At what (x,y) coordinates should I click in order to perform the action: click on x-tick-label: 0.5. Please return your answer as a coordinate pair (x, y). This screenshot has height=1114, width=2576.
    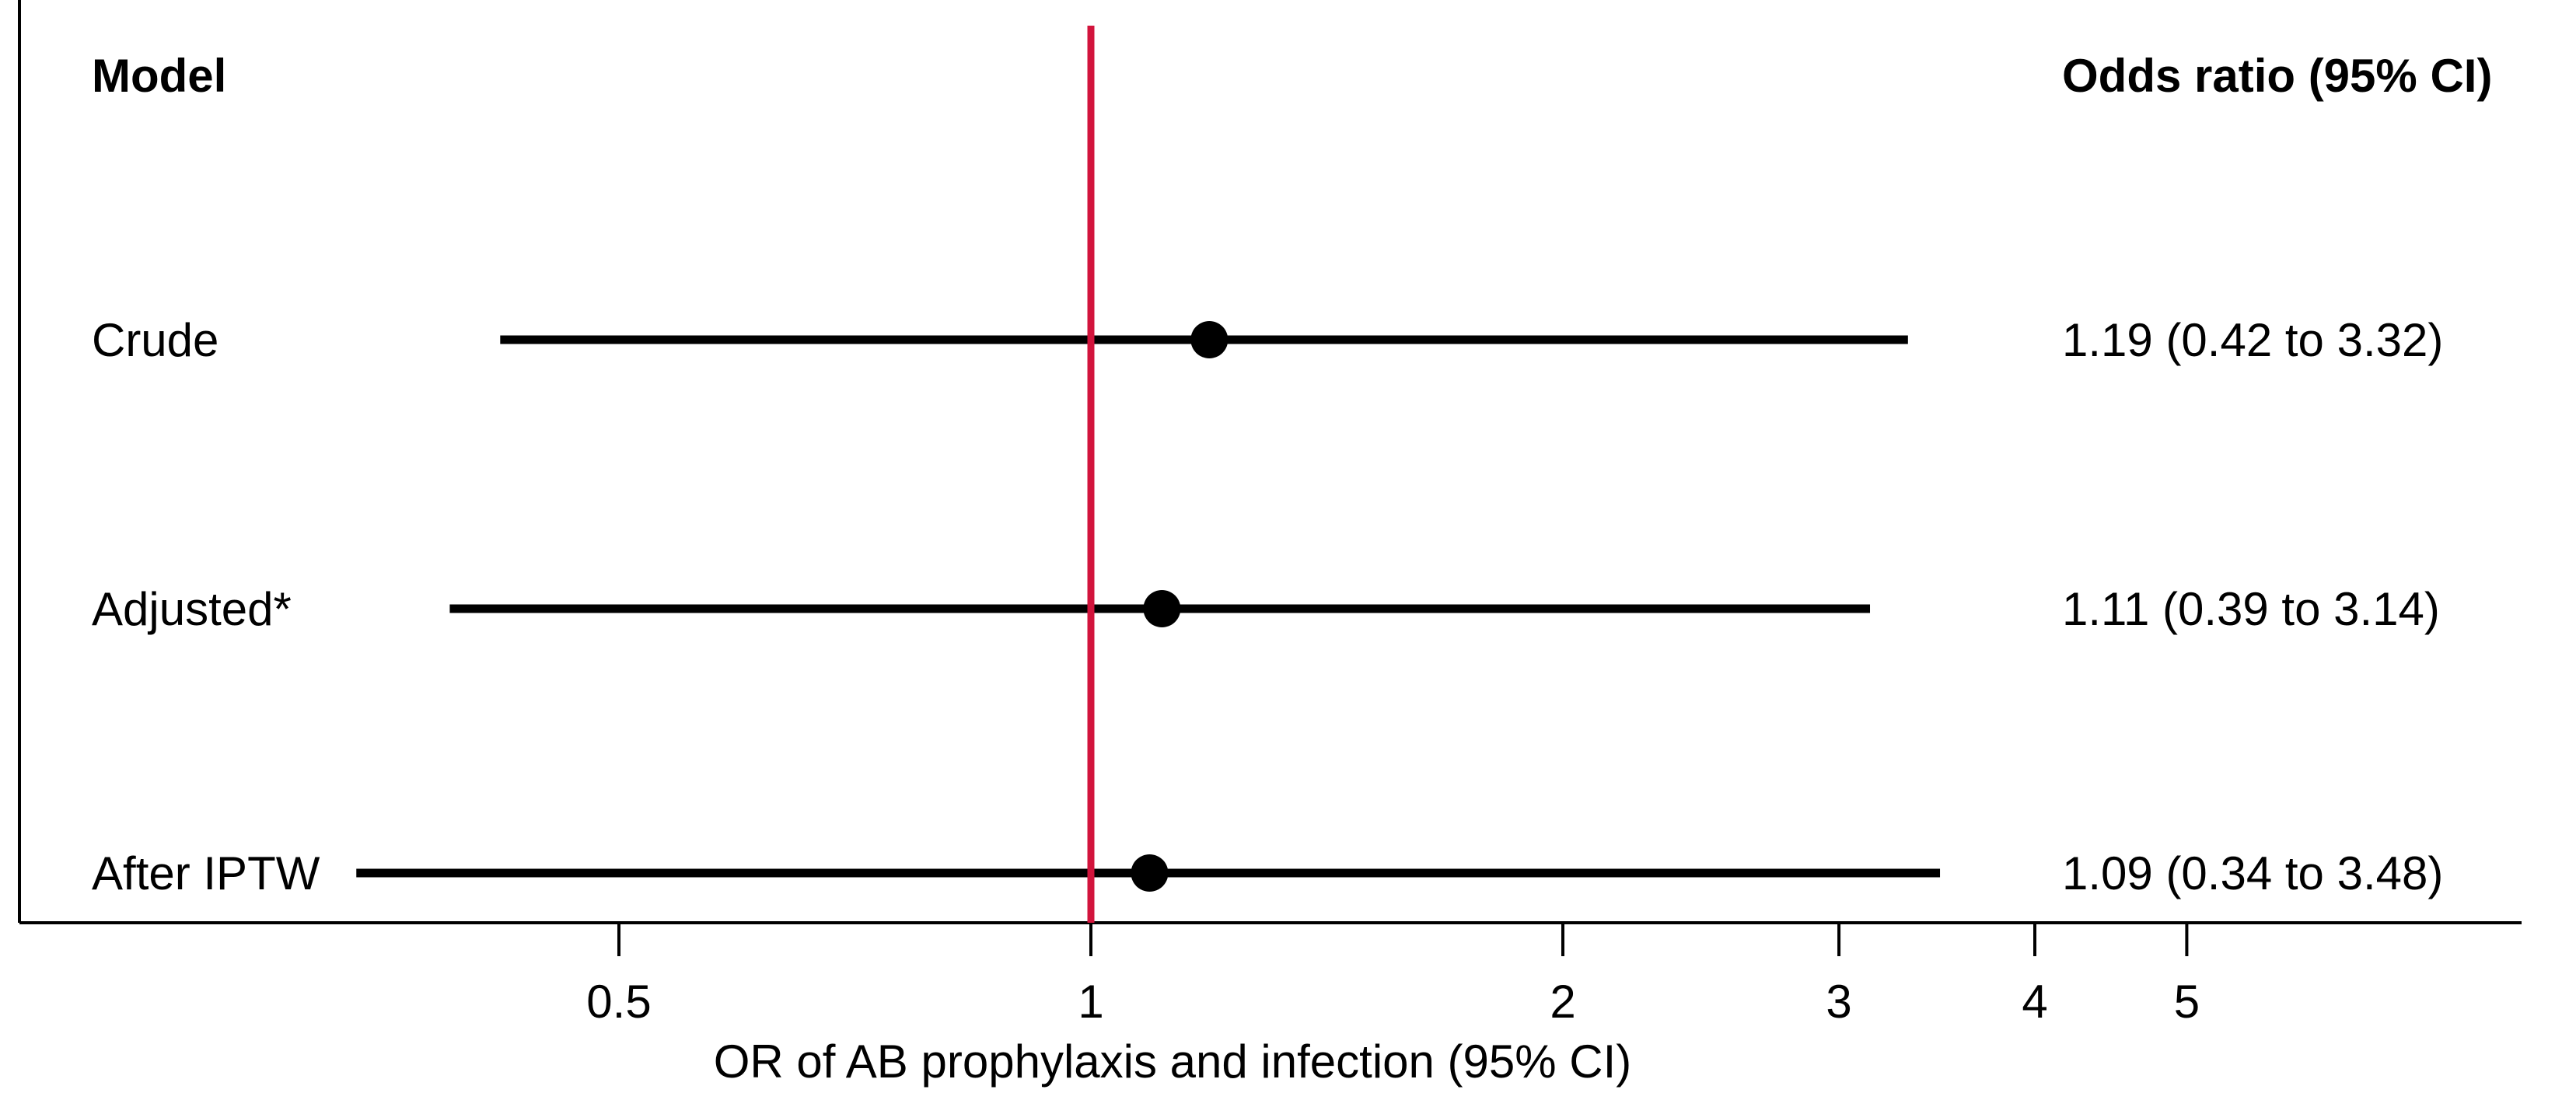
    Looking at the image, I should click on (618, 1002).